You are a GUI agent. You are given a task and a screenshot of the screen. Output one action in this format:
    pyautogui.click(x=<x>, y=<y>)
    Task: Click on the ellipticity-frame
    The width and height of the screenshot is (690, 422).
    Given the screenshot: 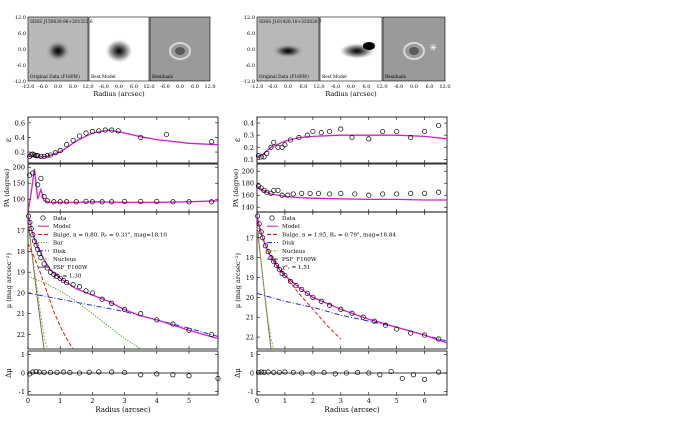 What is the action you would take?
    pyautogui.click(x=352, y=140)
    